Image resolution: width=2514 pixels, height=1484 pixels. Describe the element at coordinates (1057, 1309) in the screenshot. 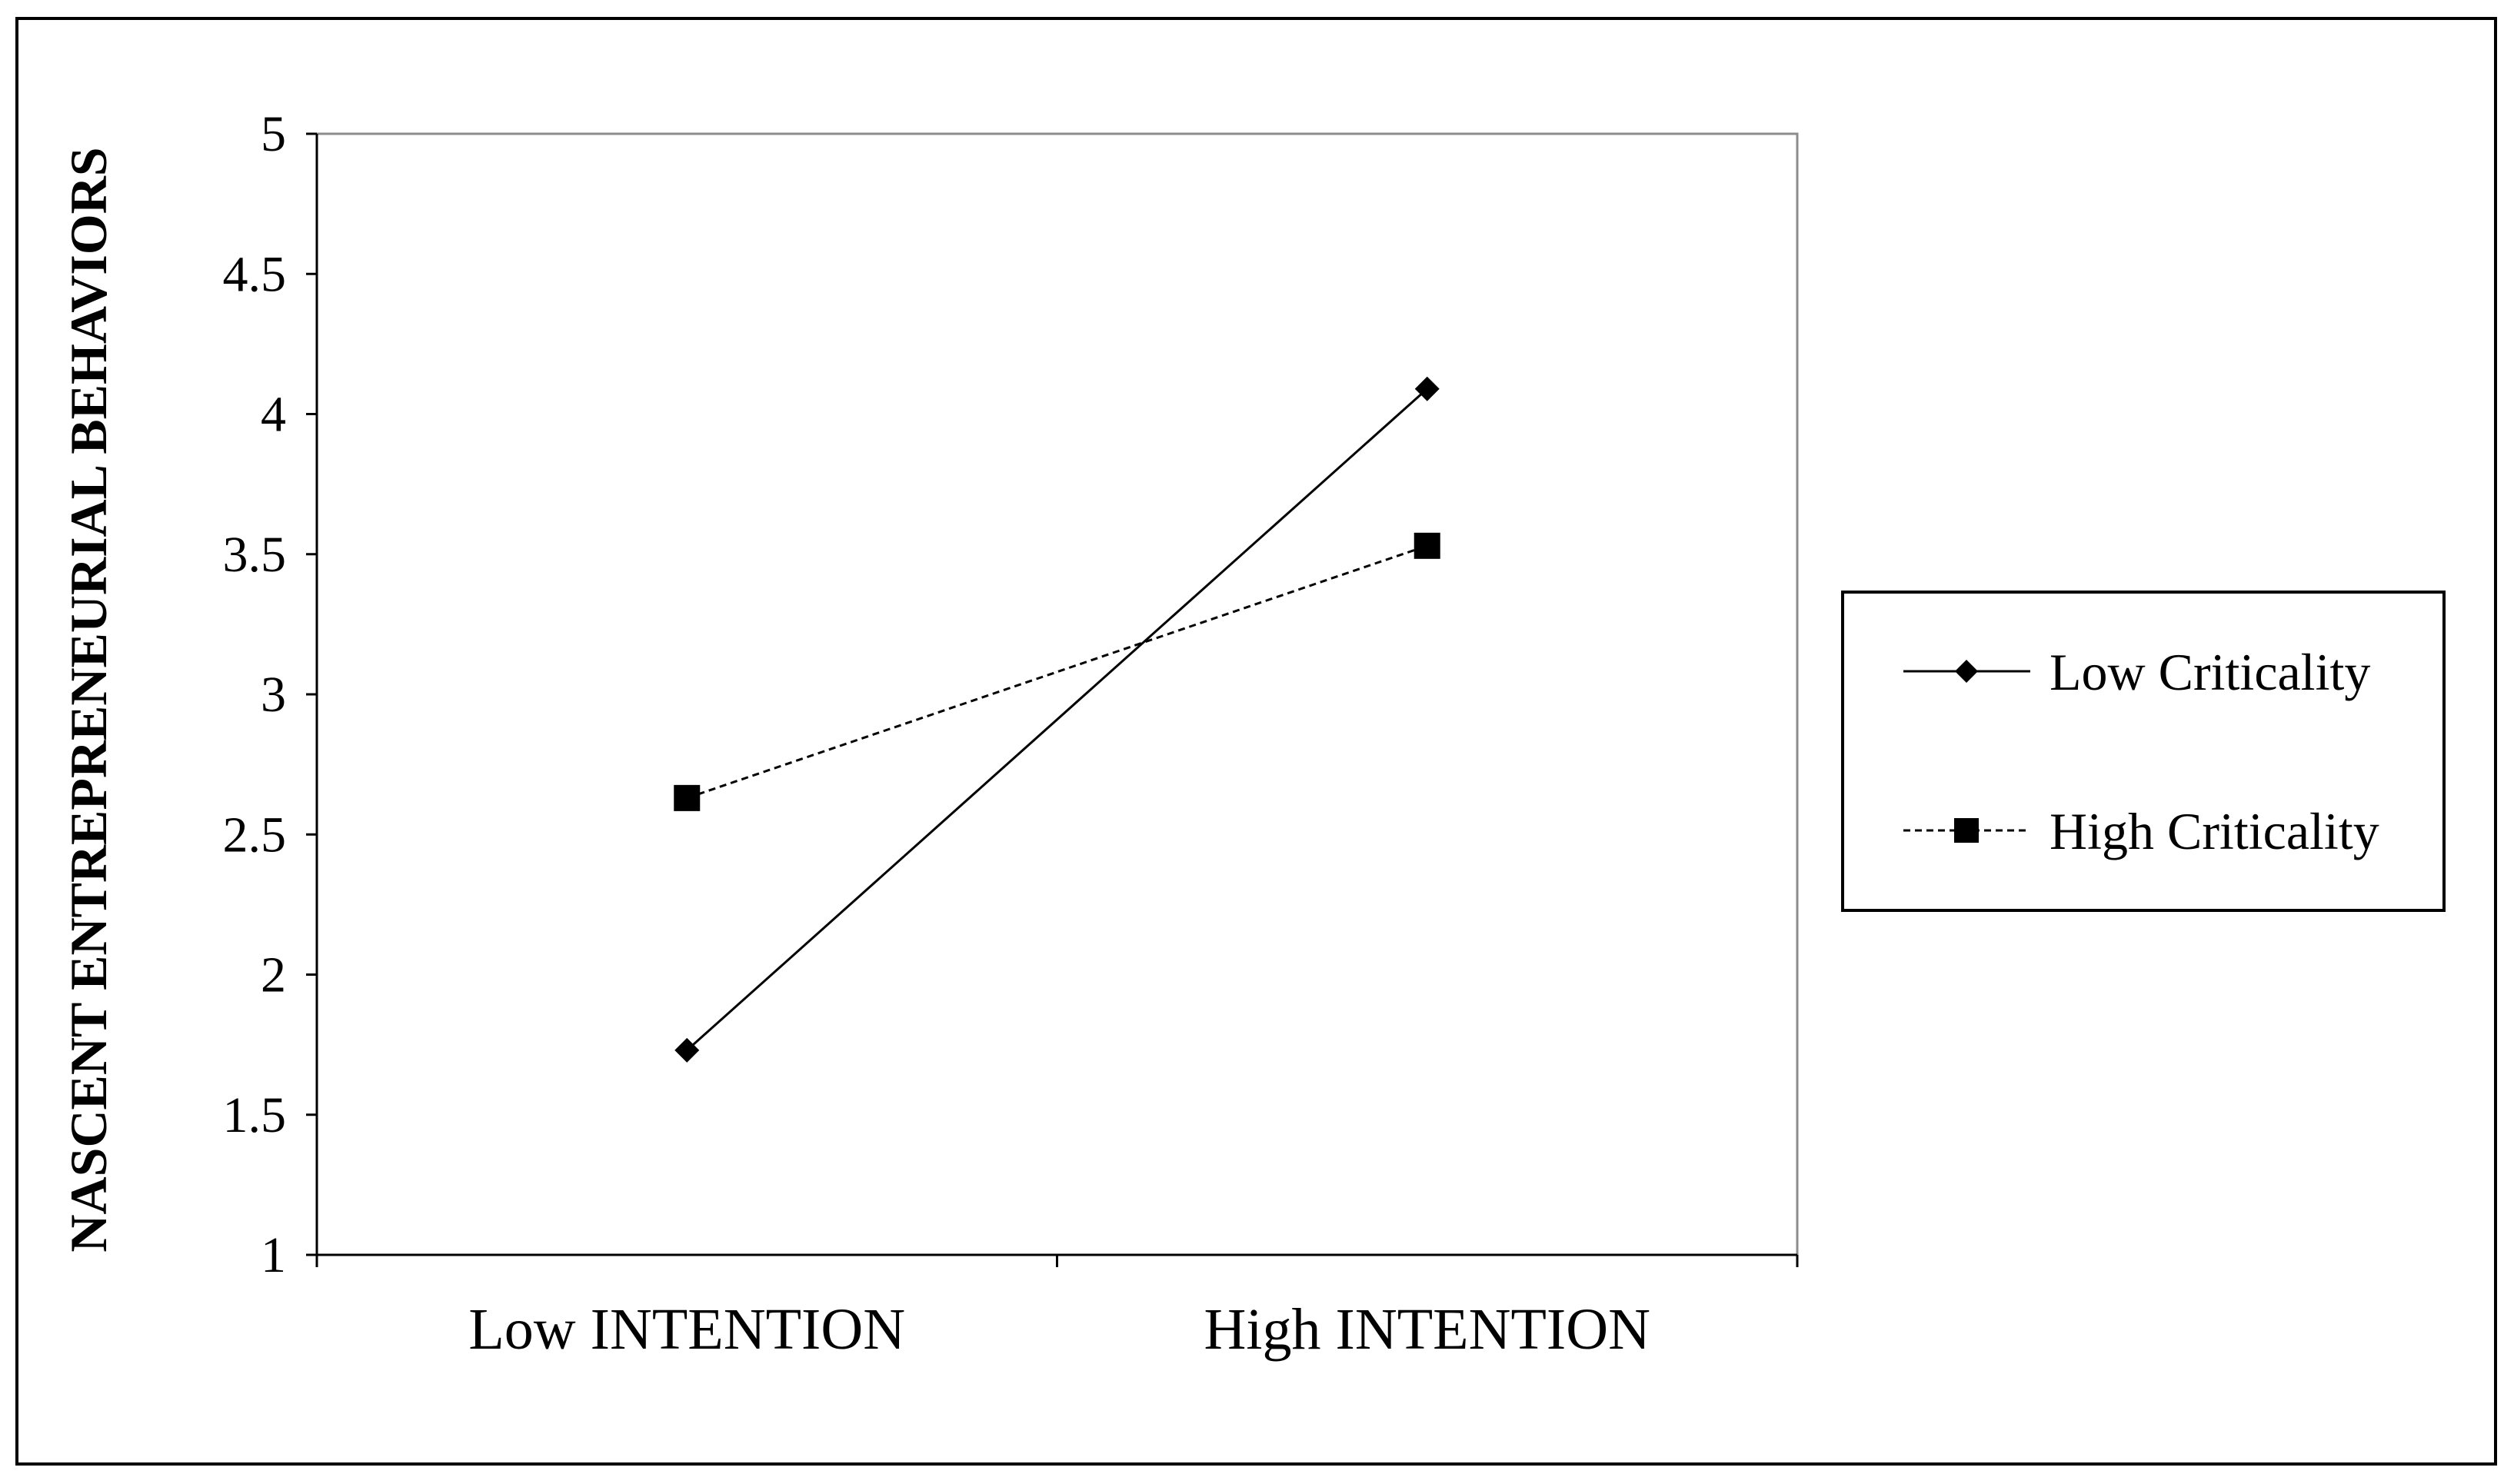

I see `x-ticks: Low INTENTION High INTENTION` at that location.